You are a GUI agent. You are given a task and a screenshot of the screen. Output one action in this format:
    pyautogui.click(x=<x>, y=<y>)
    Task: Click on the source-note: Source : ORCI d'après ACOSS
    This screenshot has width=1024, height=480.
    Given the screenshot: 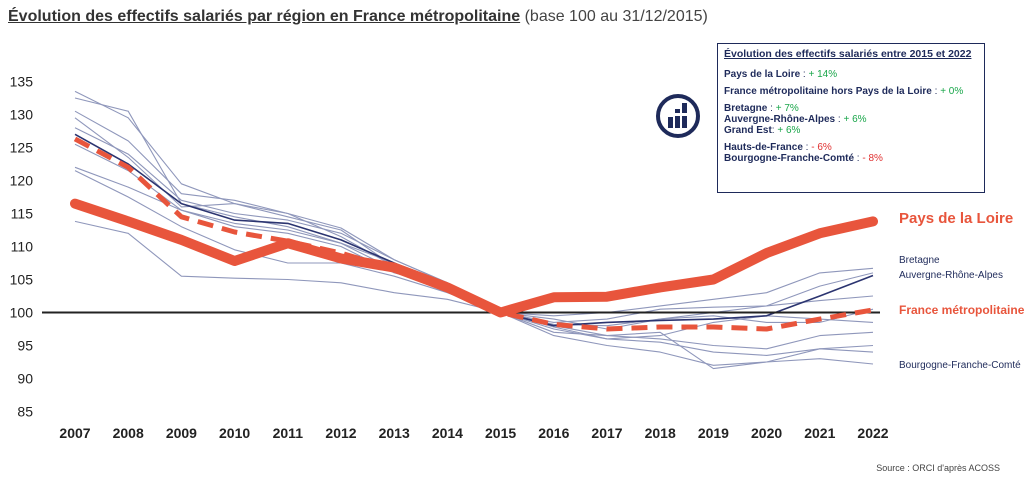 What is the action you would take?
    pyautogui.click(x=938, y=468)
    